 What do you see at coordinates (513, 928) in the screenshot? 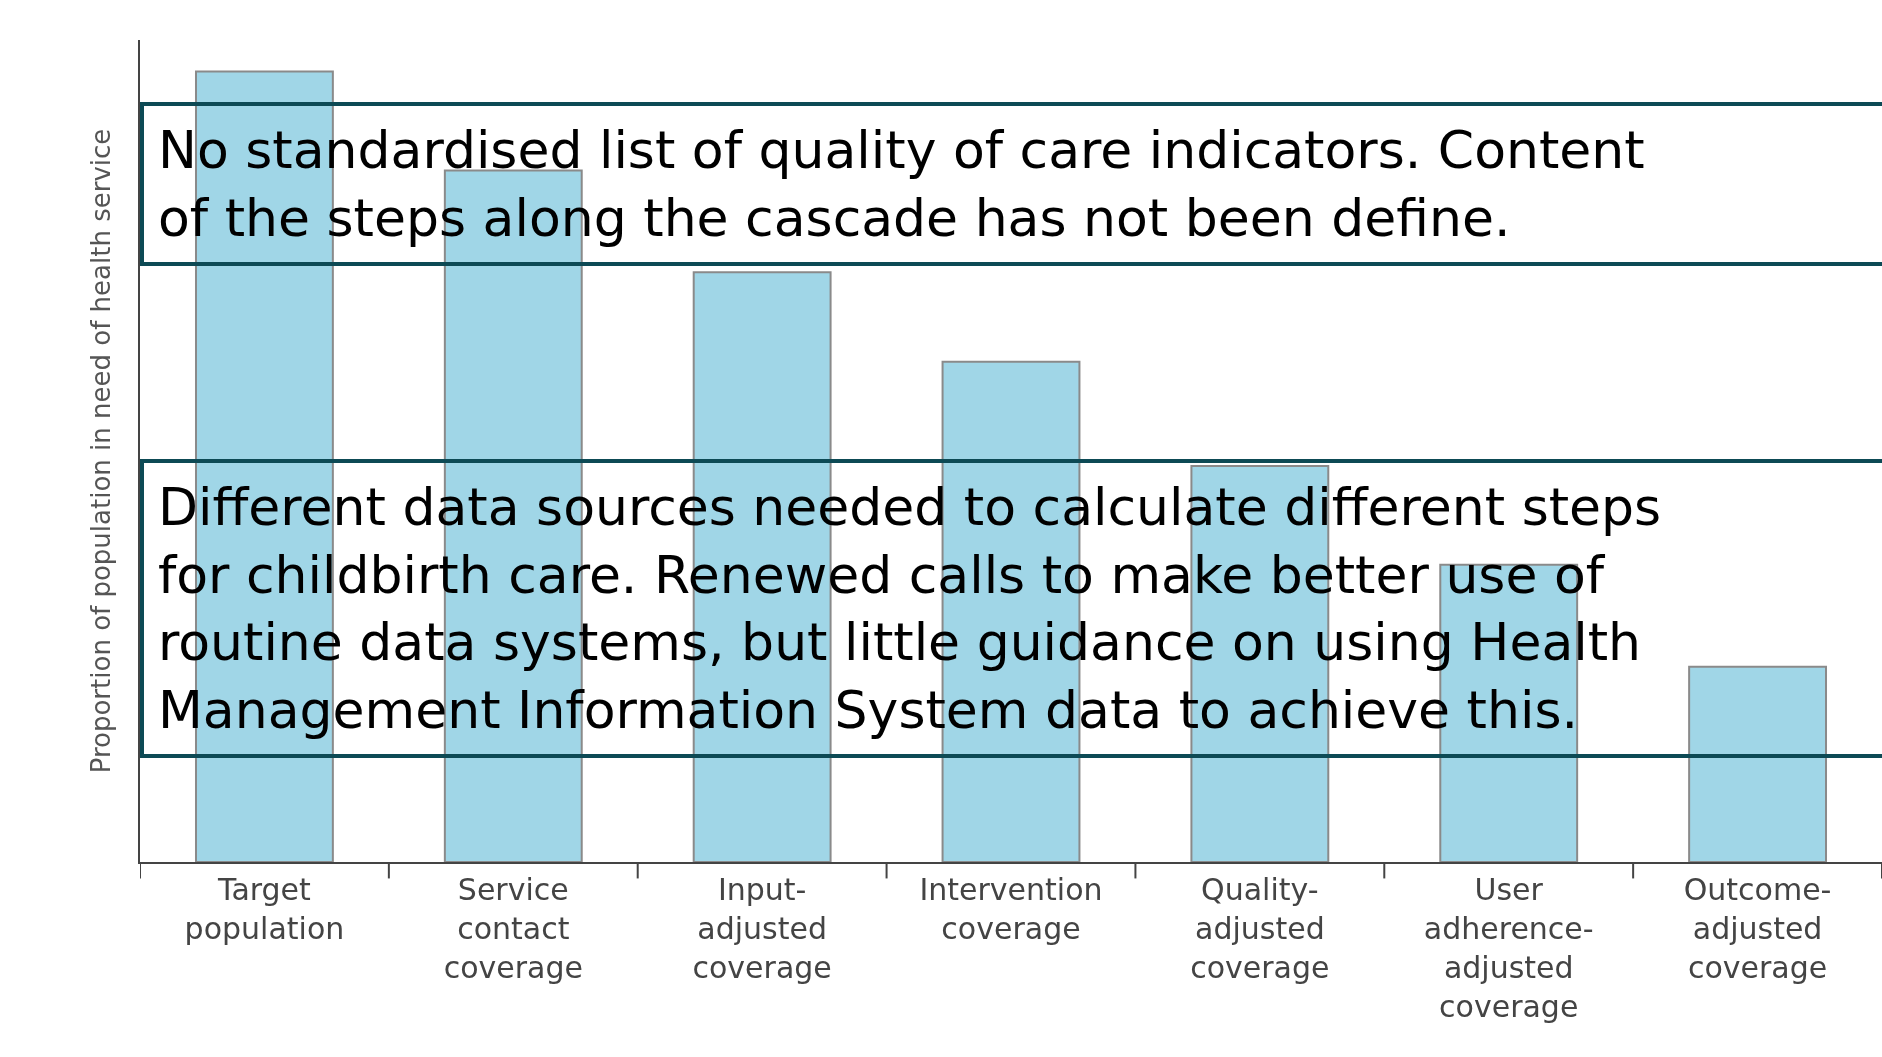
I see `x-tick-label: Service contact coverage` at bounding box center [513, 928].